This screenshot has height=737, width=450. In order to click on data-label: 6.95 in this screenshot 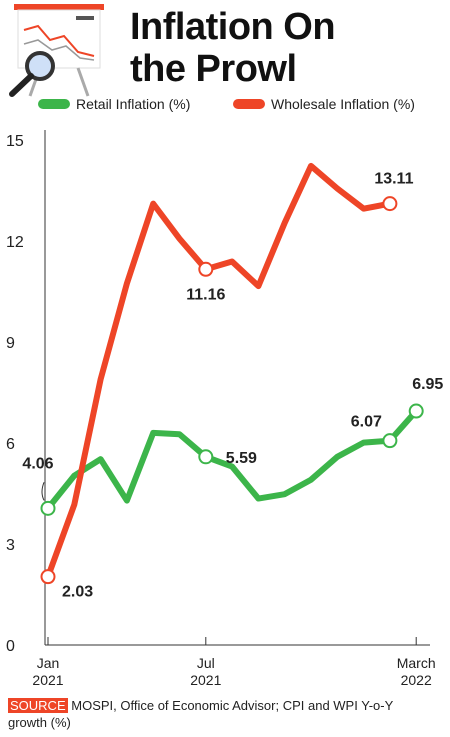, I will do `click(427, 384)`.